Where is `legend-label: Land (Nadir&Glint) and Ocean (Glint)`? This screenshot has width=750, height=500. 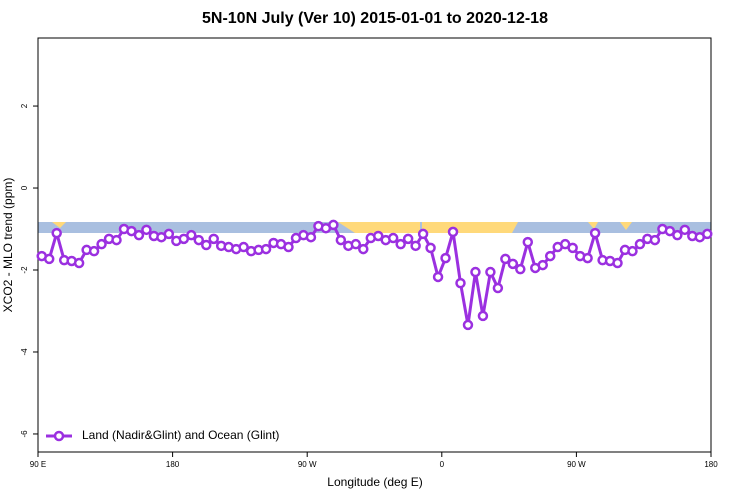
legend-label: Land (Nadir&Glint) and Ocean (Glint) is located at coordinates (180, 435).